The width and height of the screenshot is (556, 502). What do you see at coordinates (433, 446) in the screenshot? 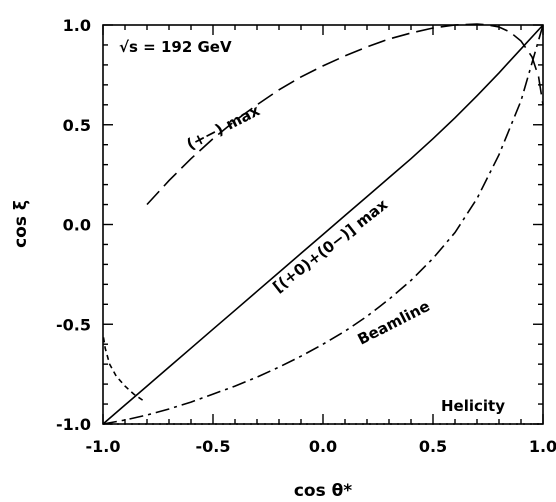
I see `x-tick-label: 0.5` at bounding box center [433, 446].